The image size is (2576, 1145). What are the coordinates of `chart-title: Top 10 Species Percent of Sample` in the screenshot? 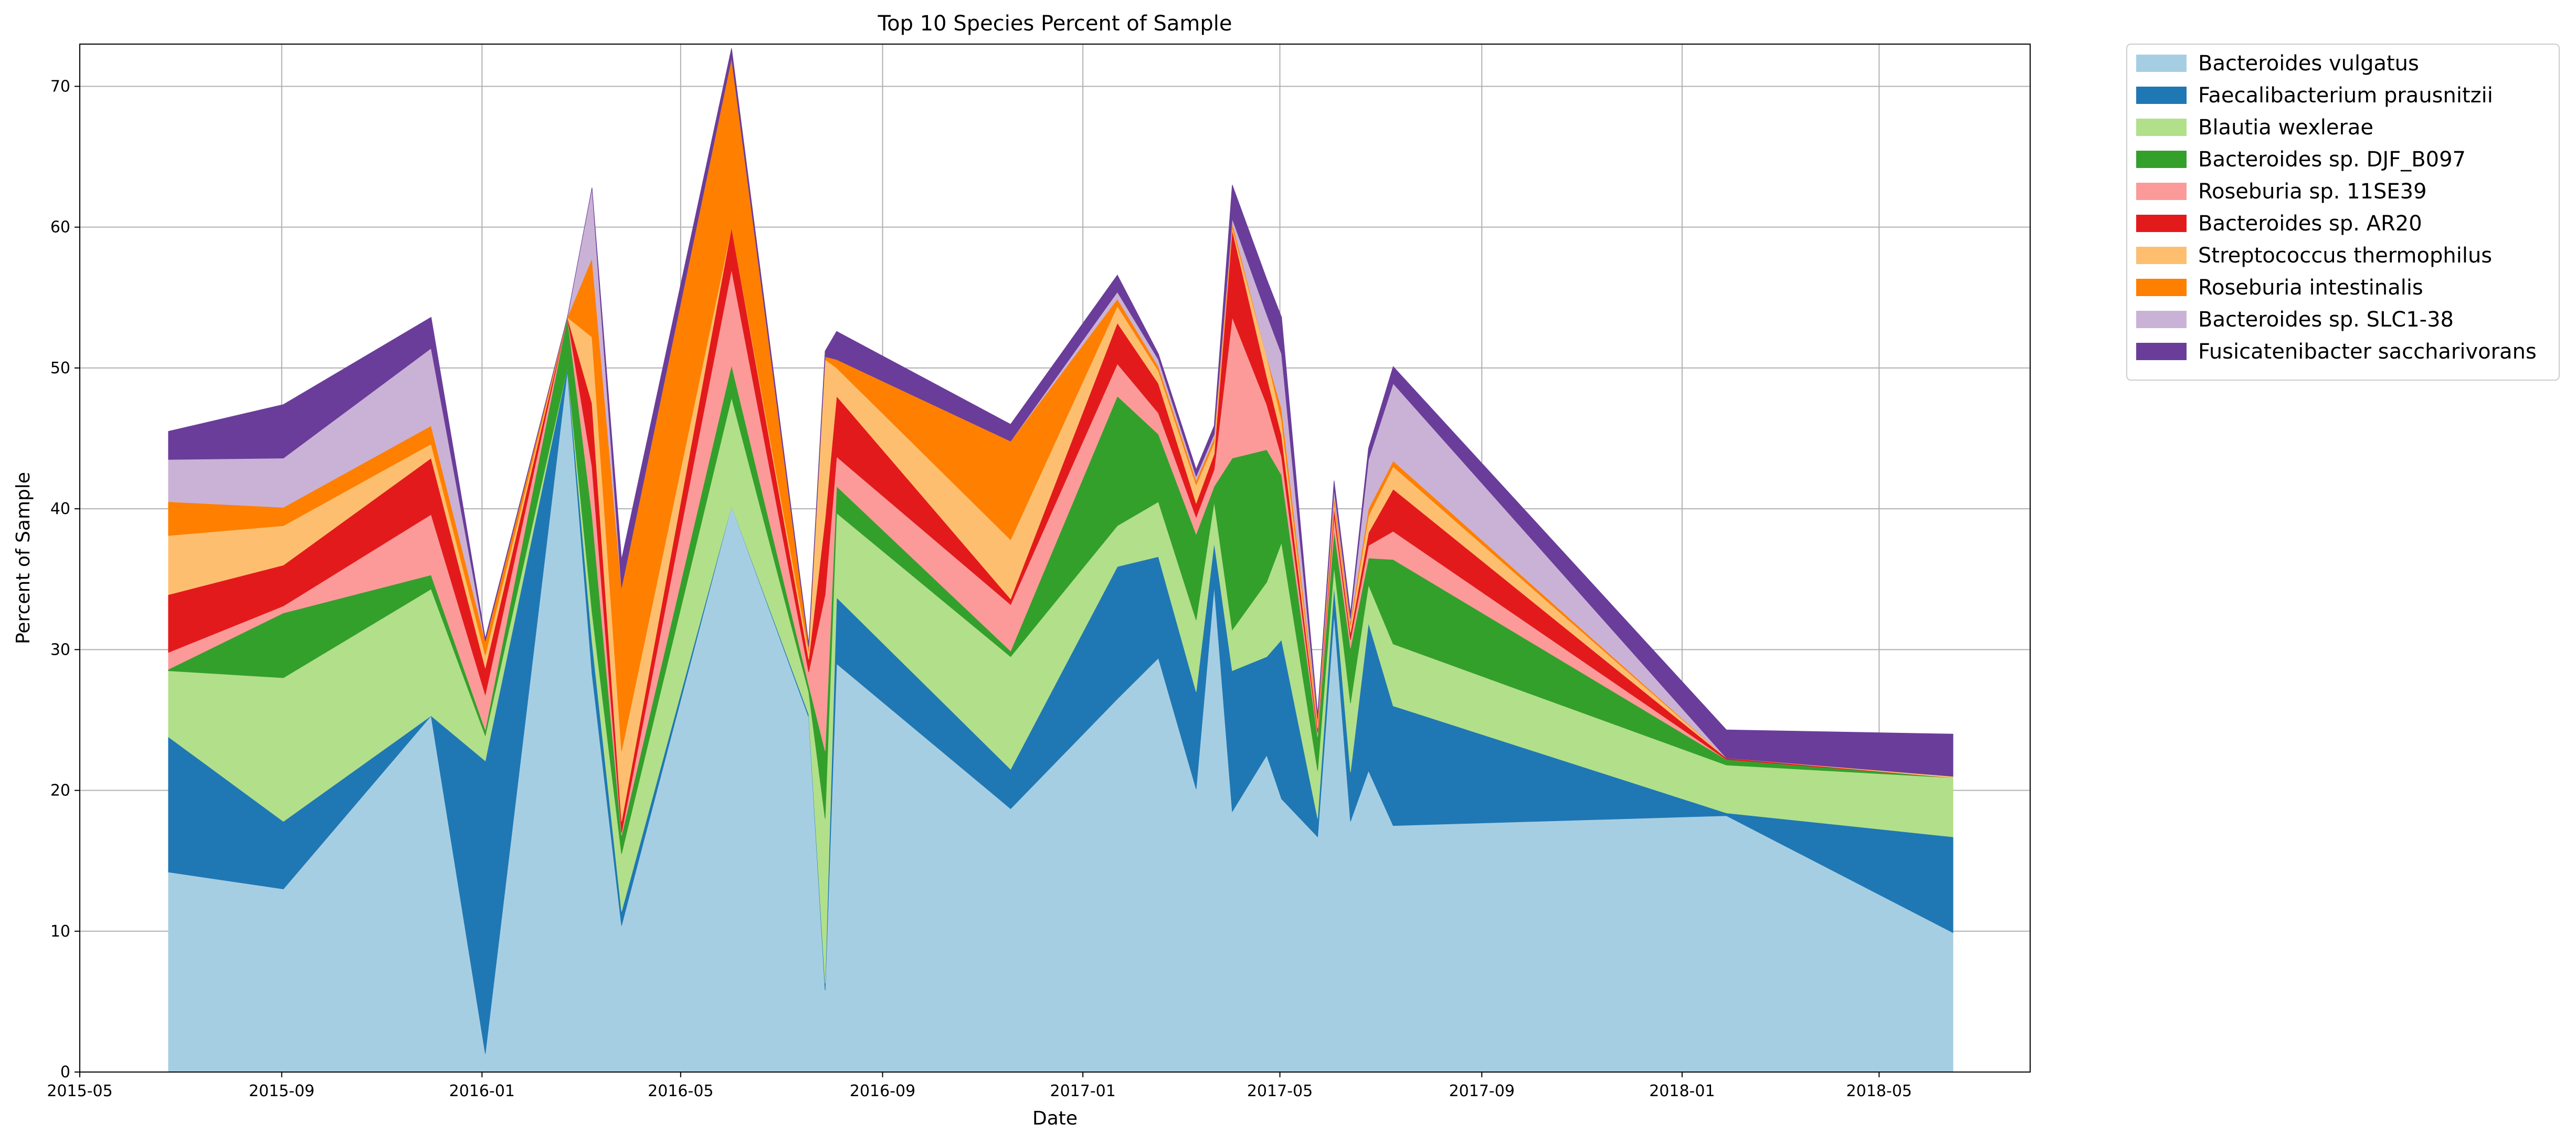 It's located at (1055, 24).